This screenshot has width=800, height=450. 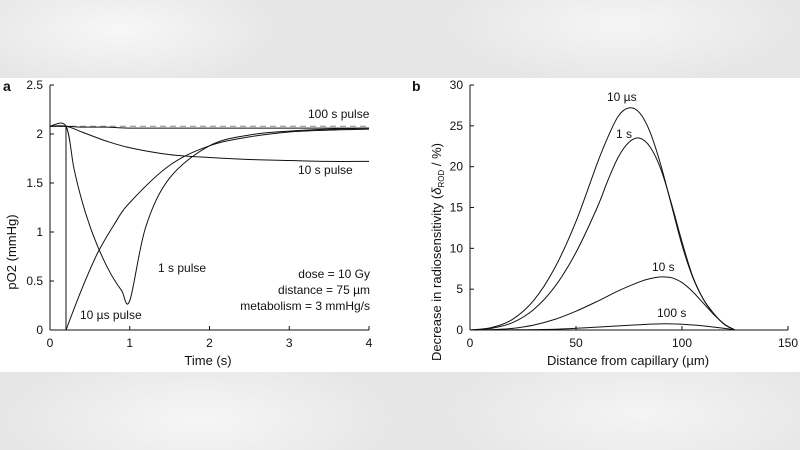 I want to click on annotation-metabolism: metabolism = 3 mmHg/s, so click(x=305, y=306).